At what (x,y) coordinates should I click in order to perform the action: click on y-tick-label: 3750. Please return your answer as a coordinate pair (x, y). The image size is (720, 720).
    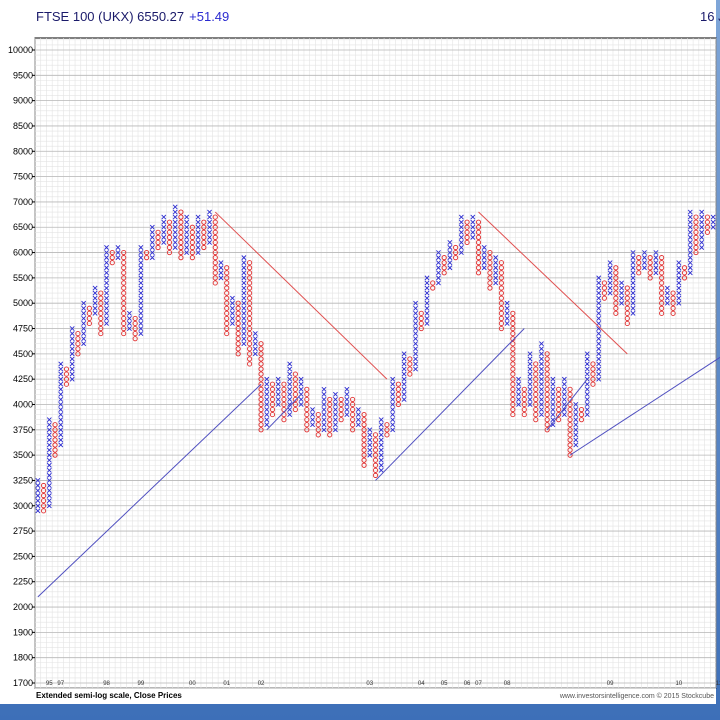
    Looking at the image, I should click on (23, 430).